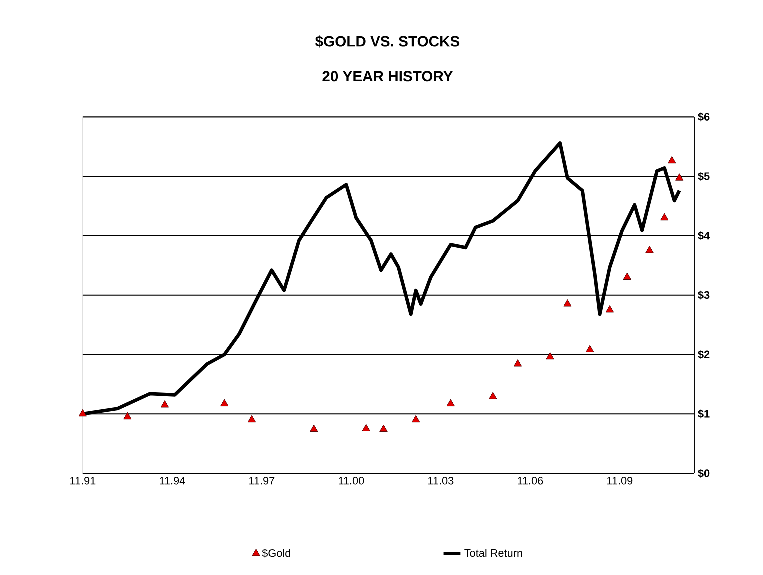  Describe the element at coordinates (351, 481) in the screenshot. I see `x-tick-label: 11.00` at that location.